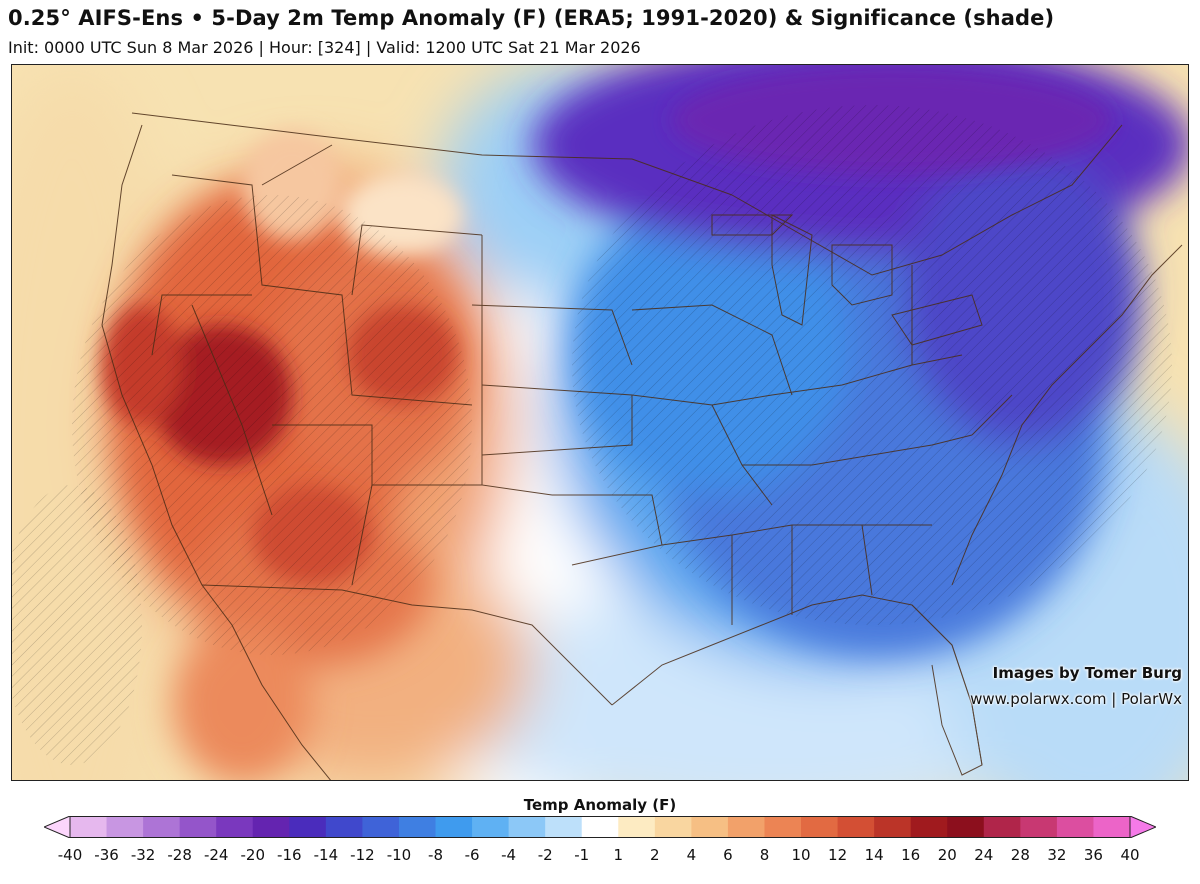  I want to click on legend-tick-label: 24, so click(984, 855).